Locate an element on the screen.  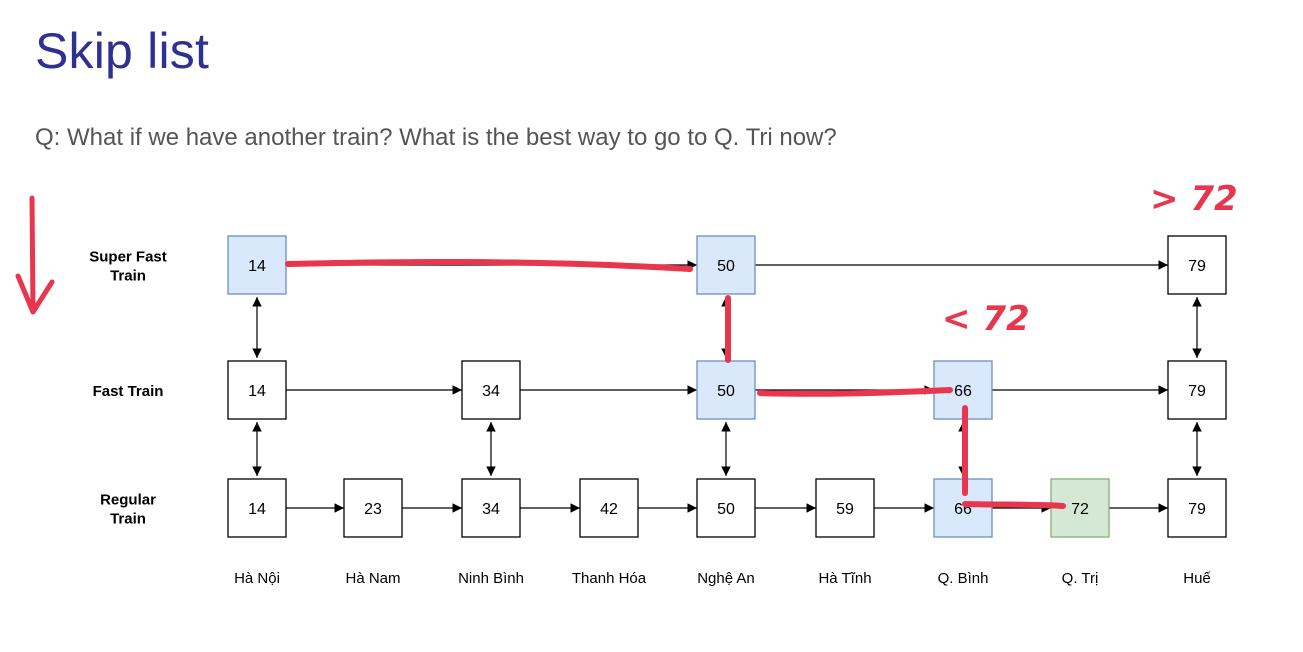
node-fast-34: 34 is located at coordinates (491, 390).